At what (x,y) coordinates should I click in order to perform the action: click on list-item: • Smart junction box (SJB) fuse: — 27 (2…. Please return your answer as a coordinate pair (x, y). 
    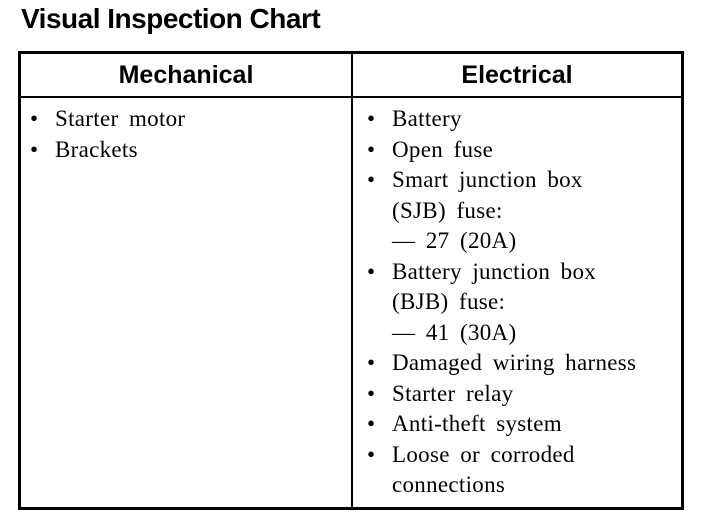
    Looking at the image, I should click on (523, 211).